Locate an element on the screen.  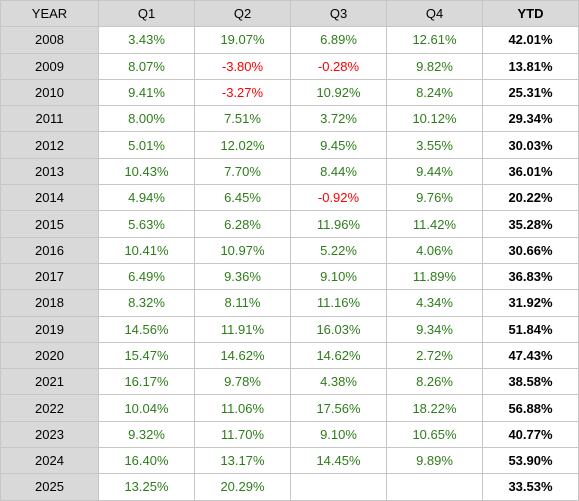
year-cell: 2019 is located at coordinates (49, 329).